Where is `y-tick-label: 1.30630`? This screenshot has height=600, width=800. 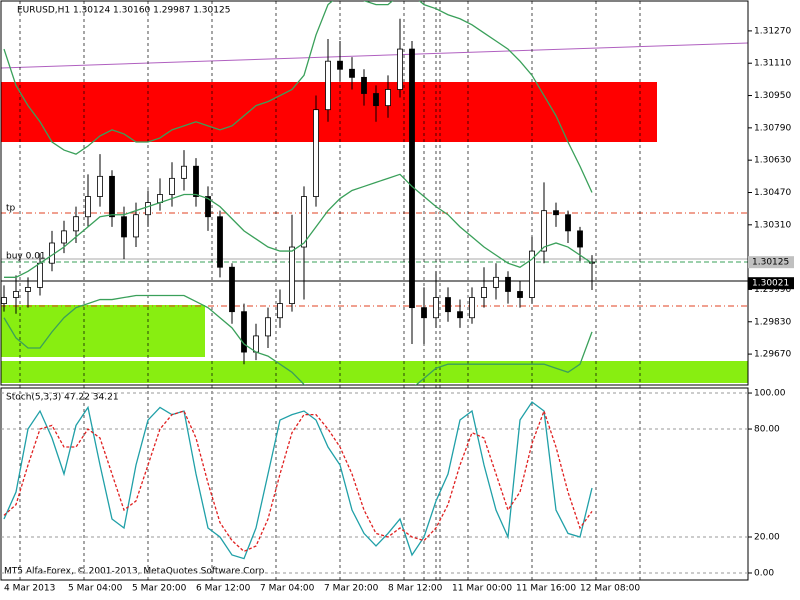
y-tick-label: 1.30630 is located at coordinates (772, 161).